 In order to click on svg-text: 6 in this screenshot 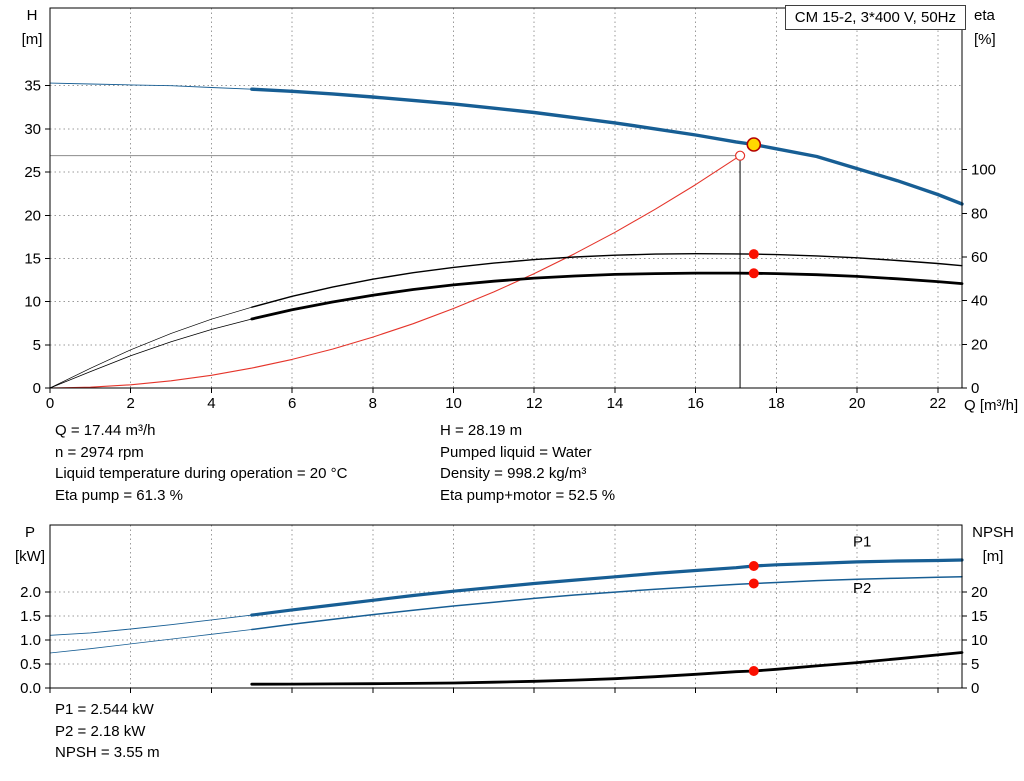, I will do `click(292, 403)`.